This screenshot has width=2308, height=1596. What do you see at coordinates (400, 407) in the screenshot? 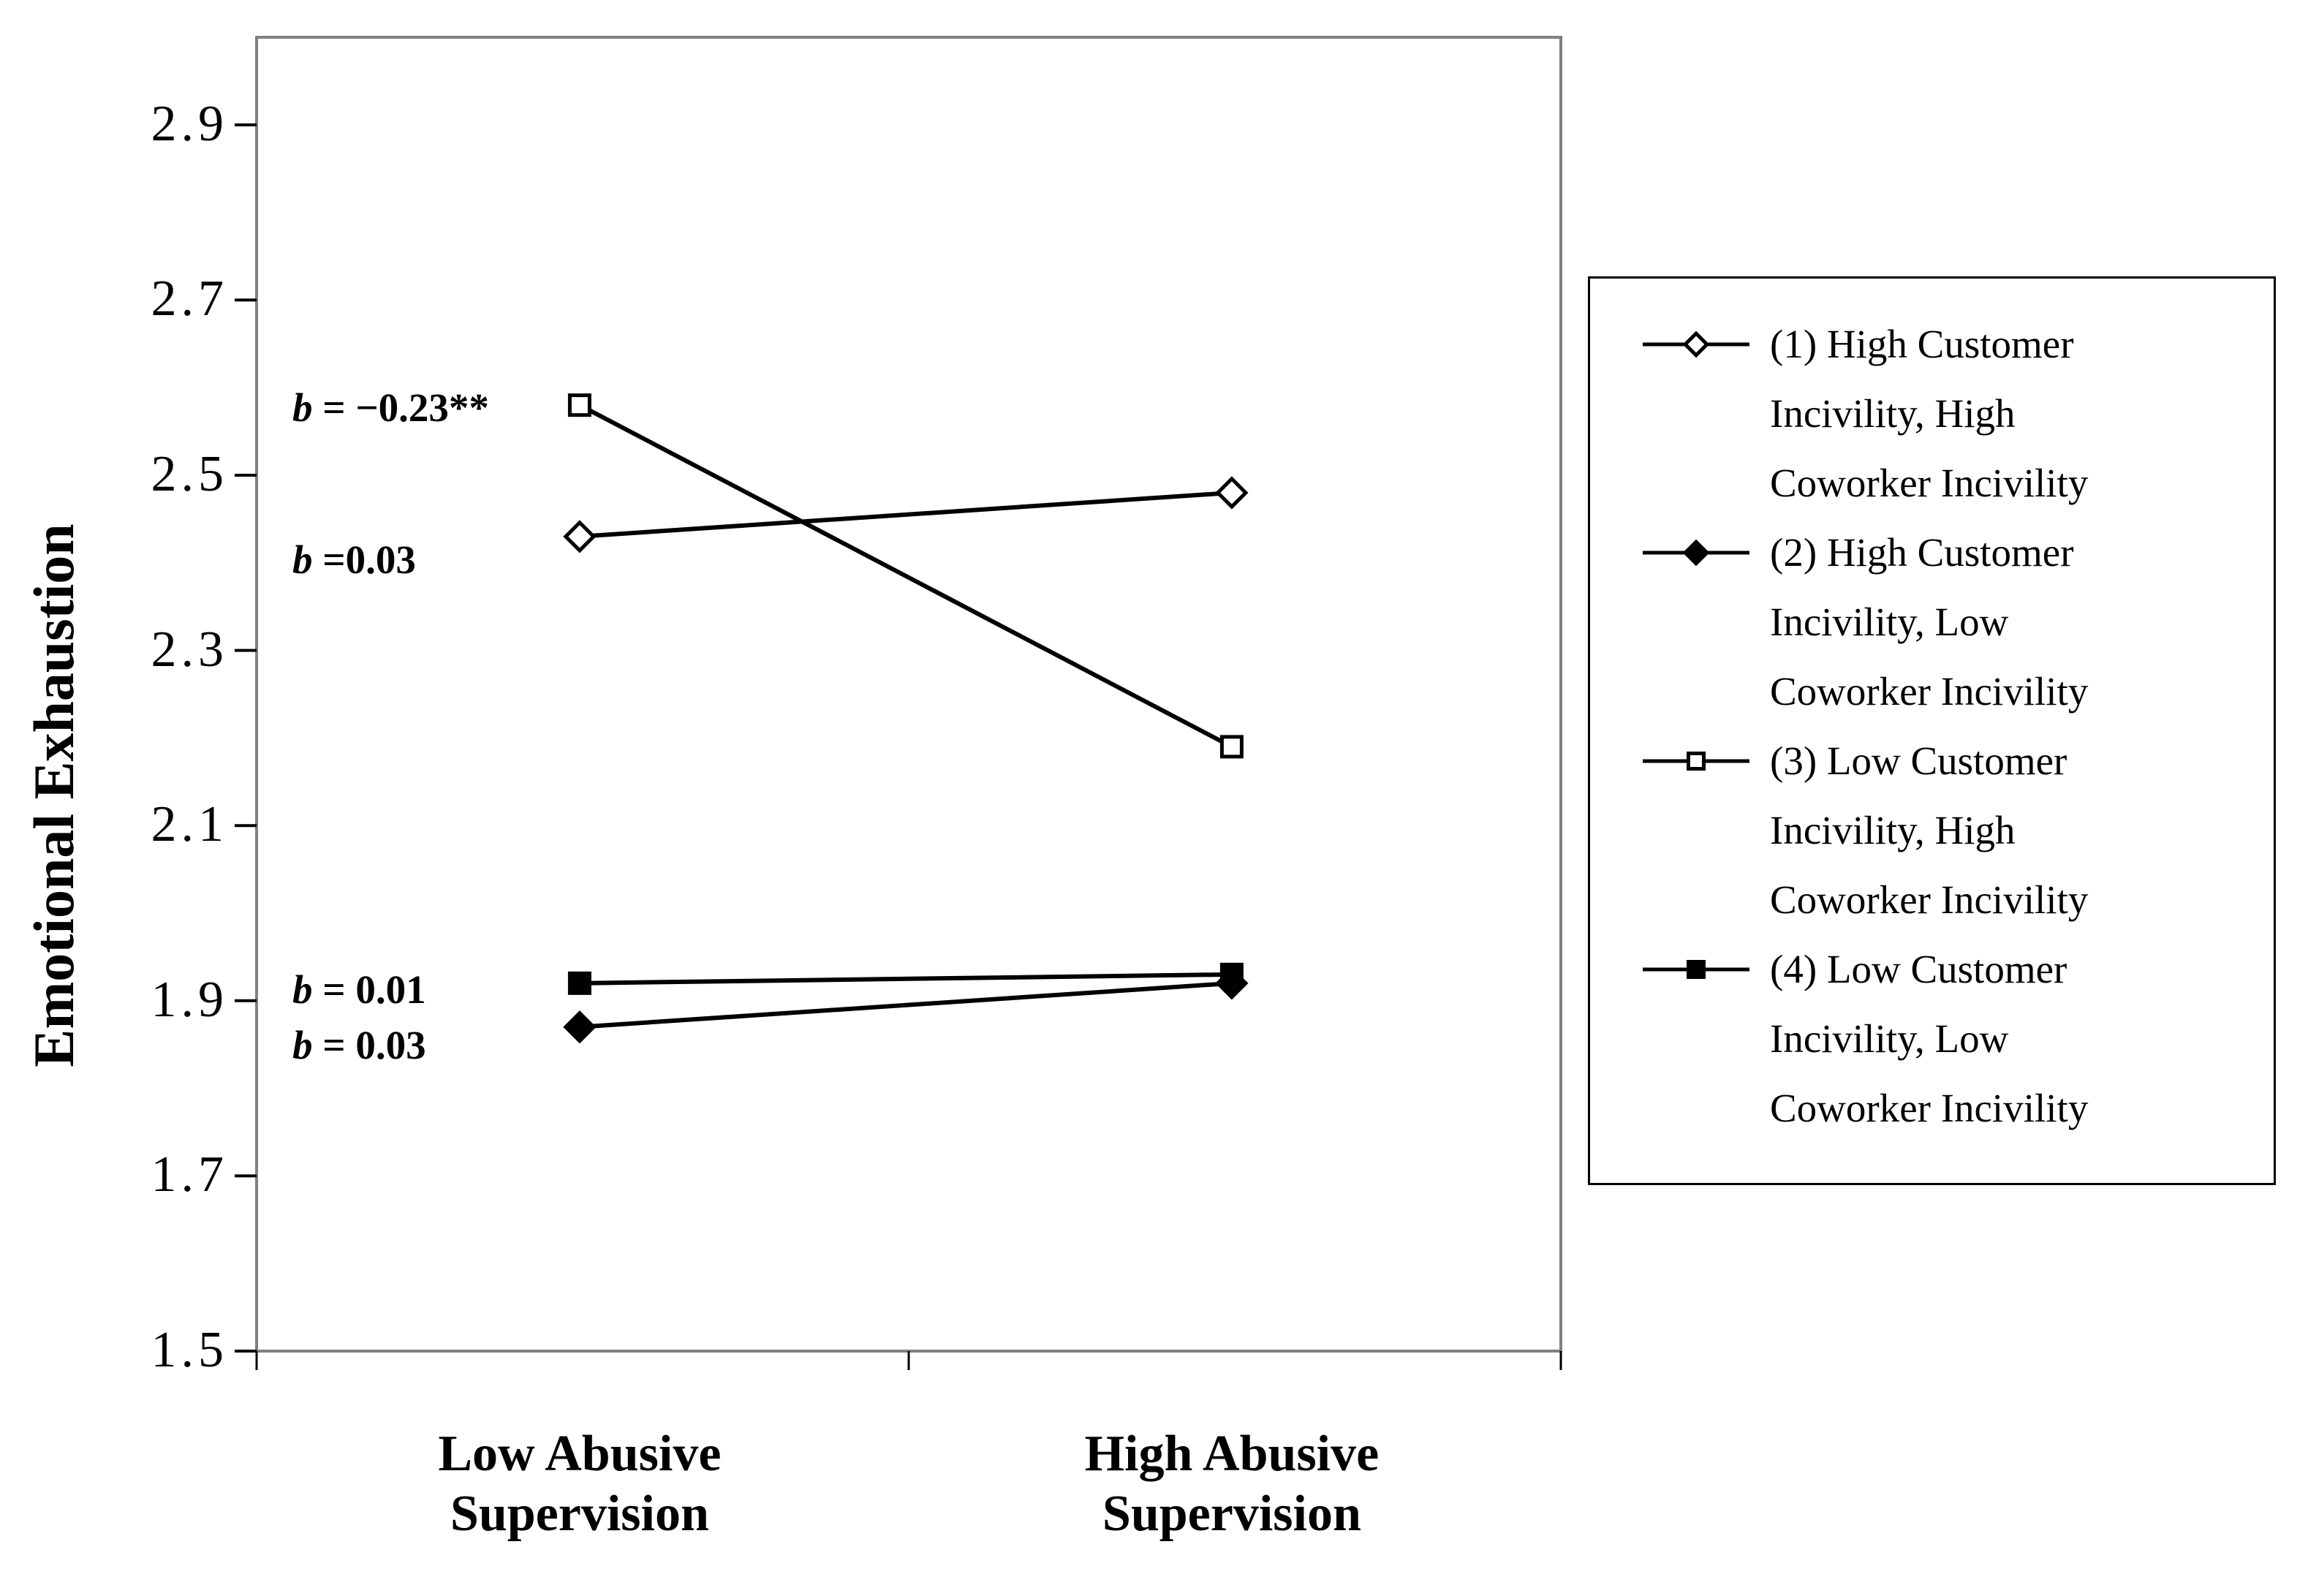
I see `b-value: = −0.23**` at bounding box center [400, 407].